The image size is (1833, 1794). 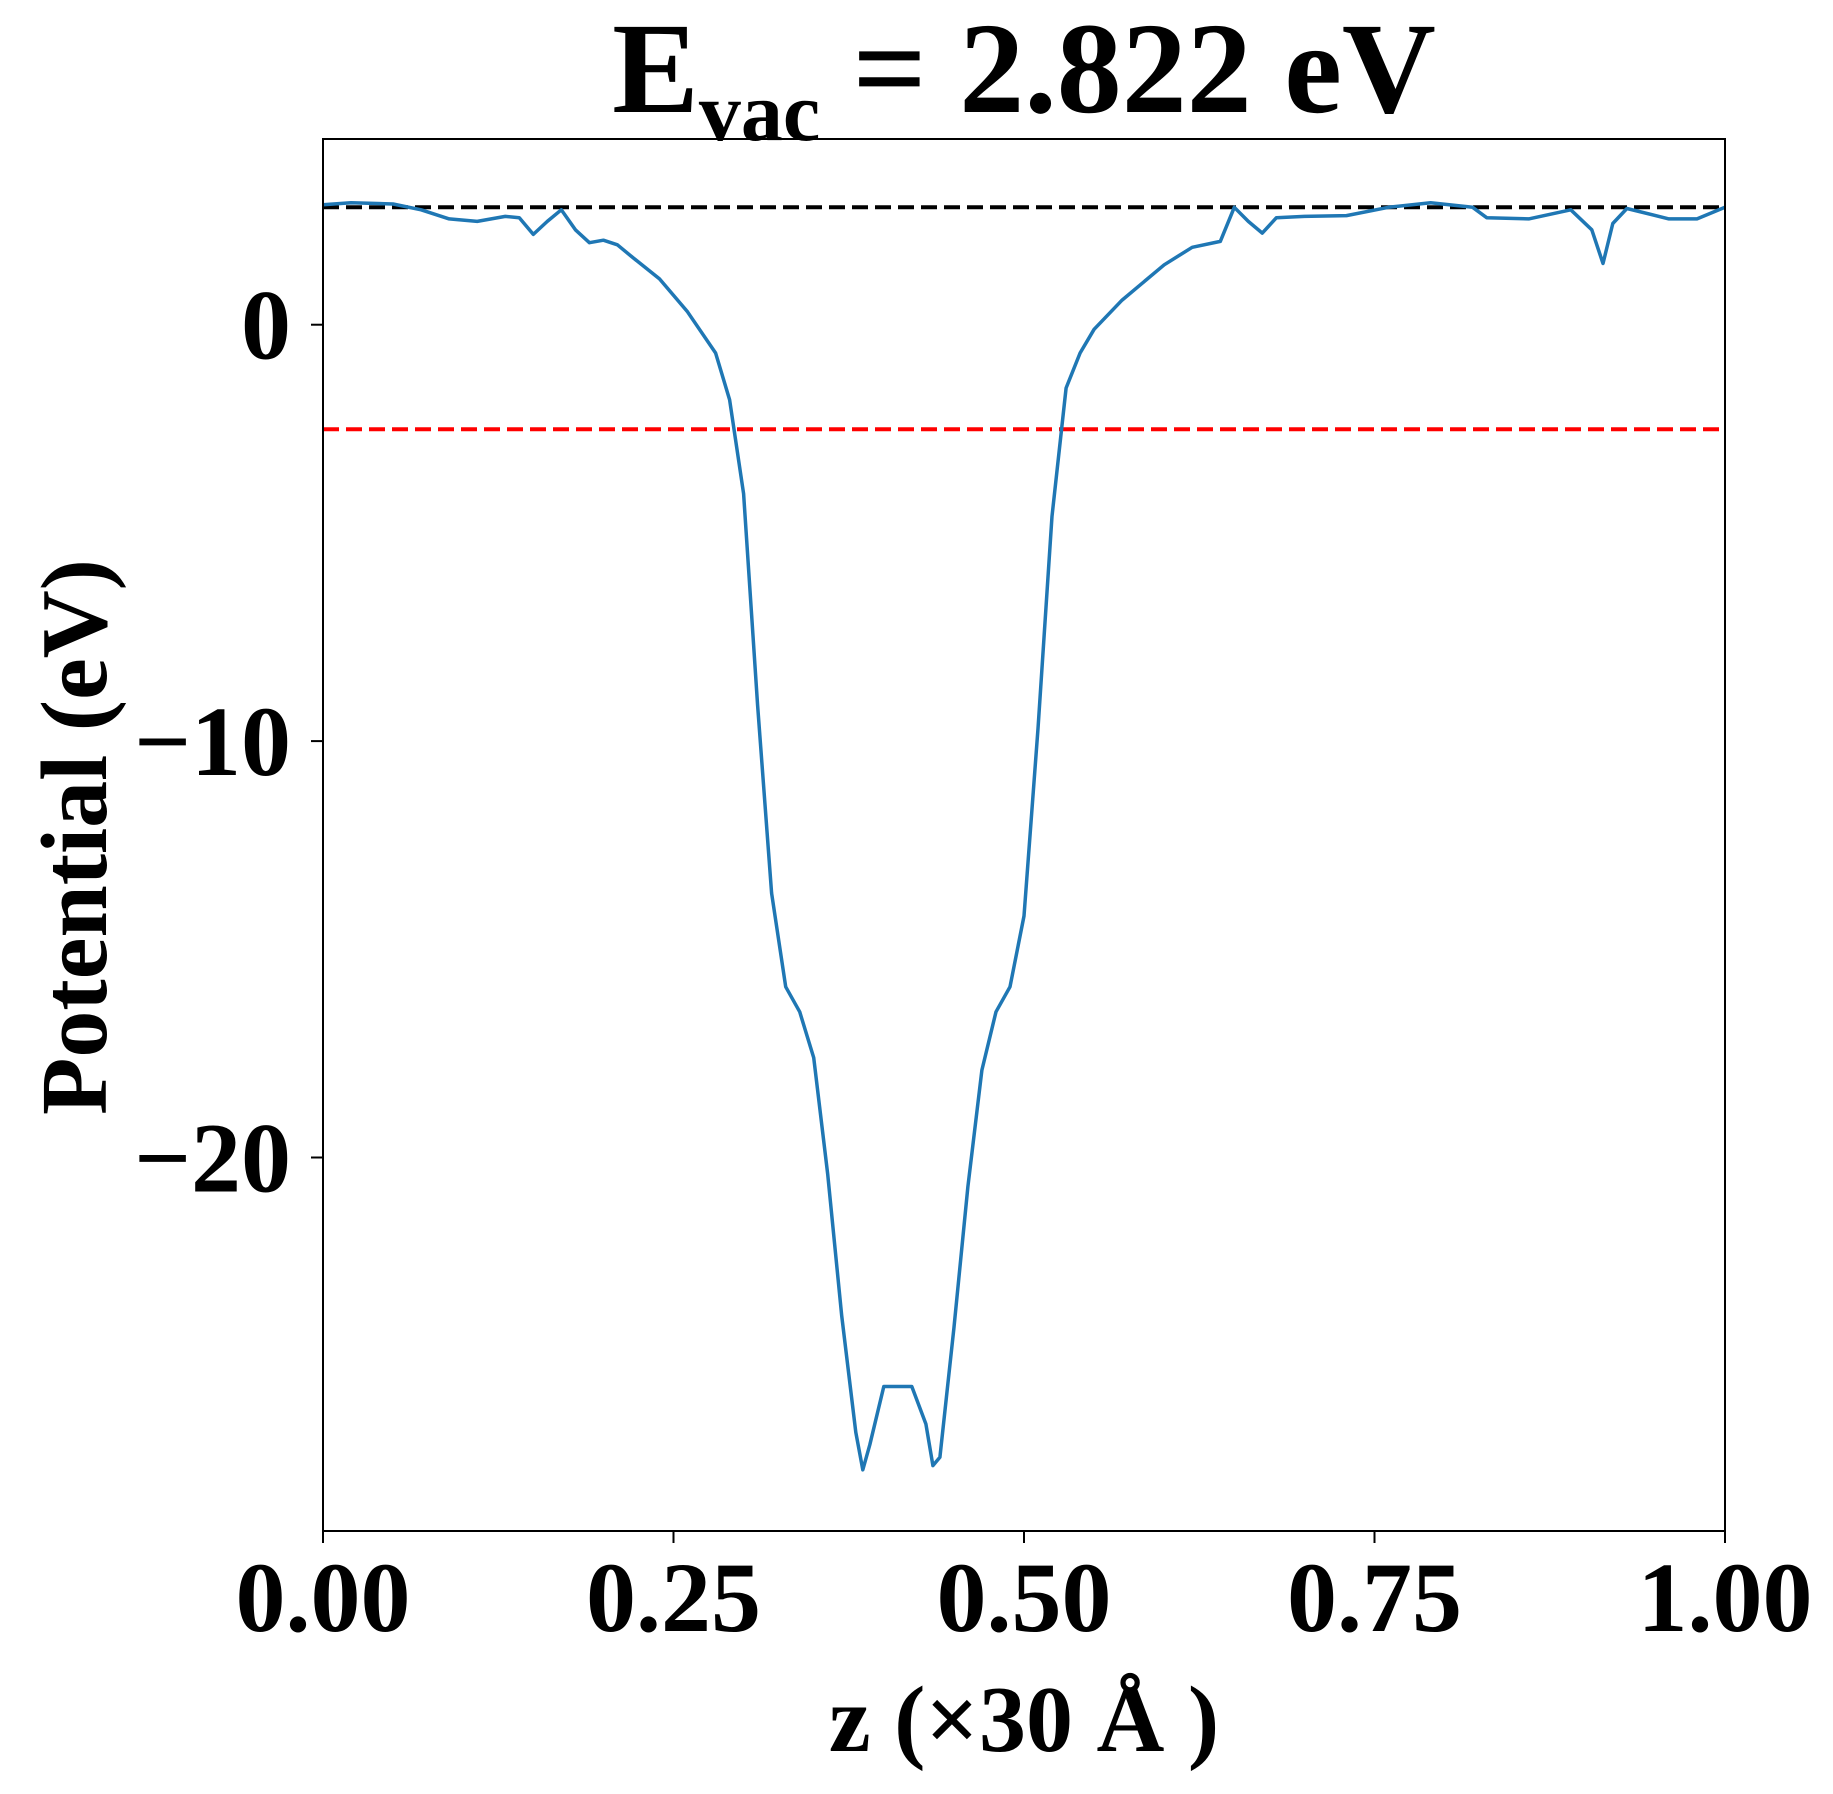 What do you see at coordinates (759, 112) in the screenshot?
I see `title-subscript: vac` at bounding box center [759, 112].